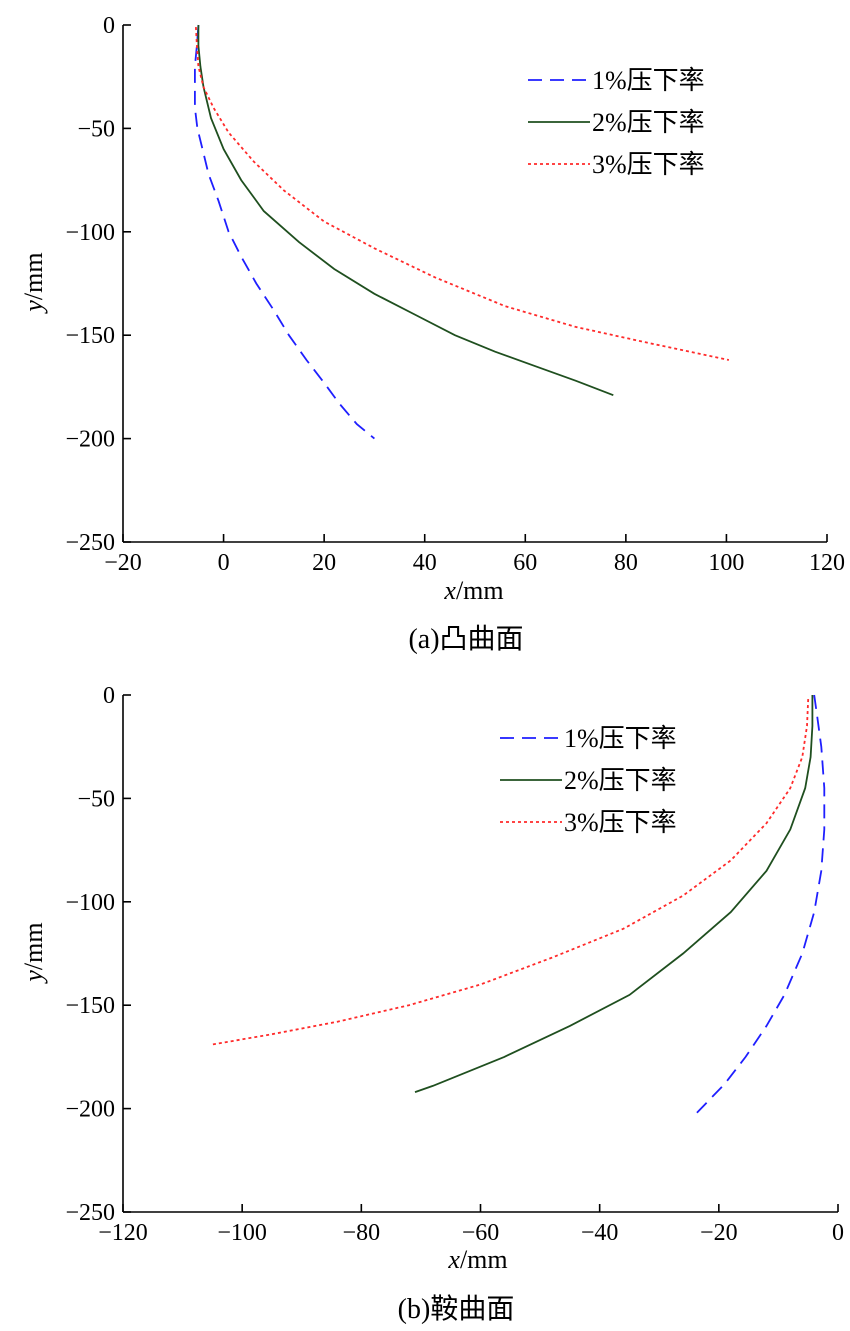 Image resolution: width=850 pixels, height=1331 pixels. What do you see at coordinates (827, 563) in the screenshot?
I see `x-tick-label: 120` at bounding box center [827, 563].